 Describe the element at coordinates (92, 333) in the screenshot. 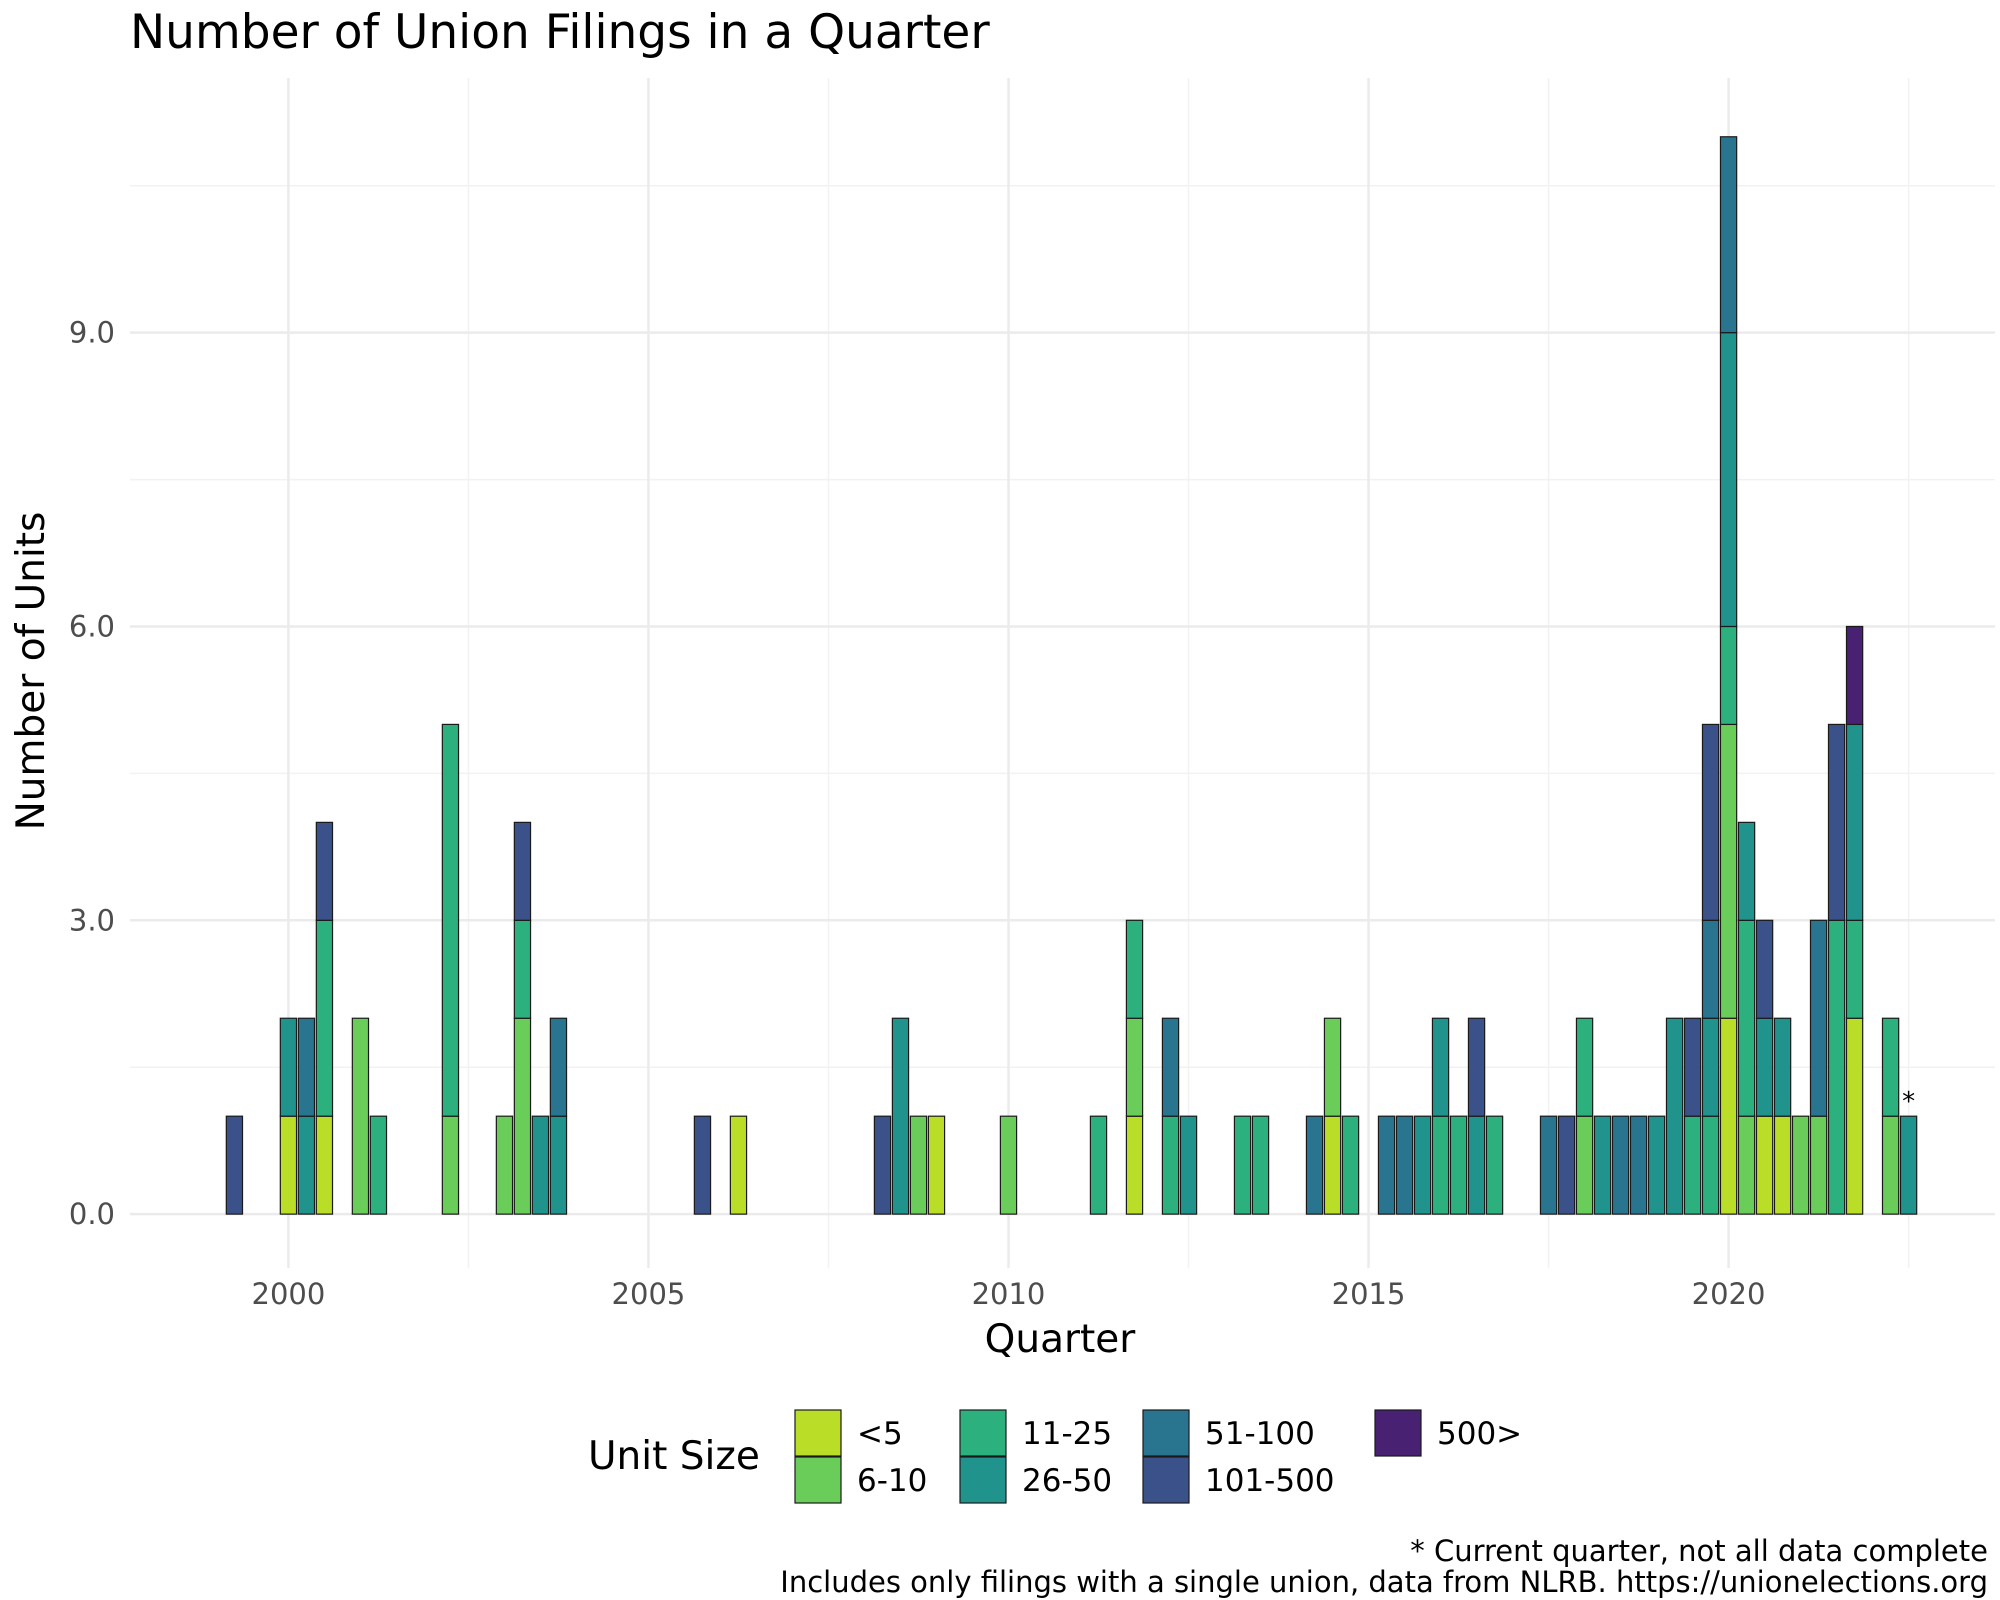

I see `y-tick-label: 9.0` at that location.